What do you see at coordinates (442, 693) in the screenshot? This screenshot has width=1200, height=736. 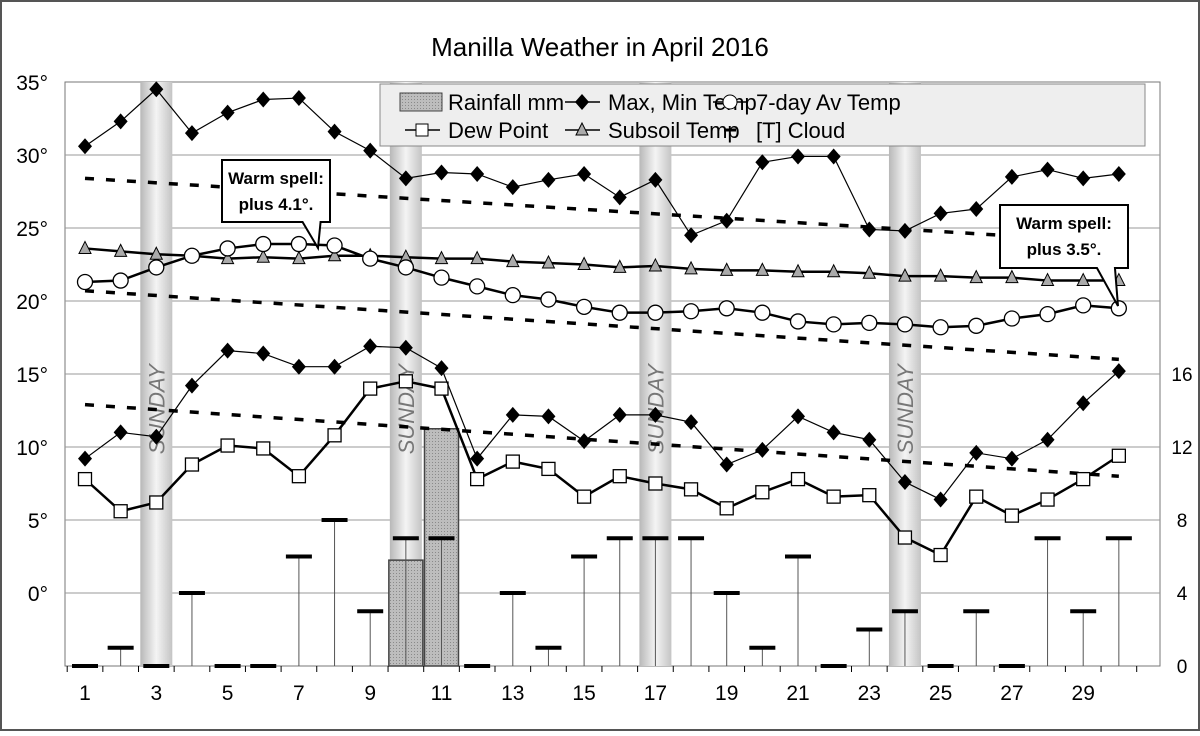 I see `x-tick-label: 11` at bounding box center [442, 693].